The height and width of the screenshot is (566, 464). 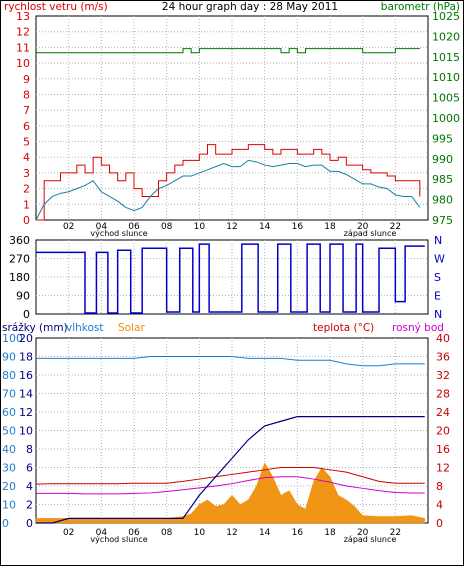 What do you see at coordinates (29, 486) in the screenshot?
I see `rain-y-tick: 4` at bounding box center [29, 486].